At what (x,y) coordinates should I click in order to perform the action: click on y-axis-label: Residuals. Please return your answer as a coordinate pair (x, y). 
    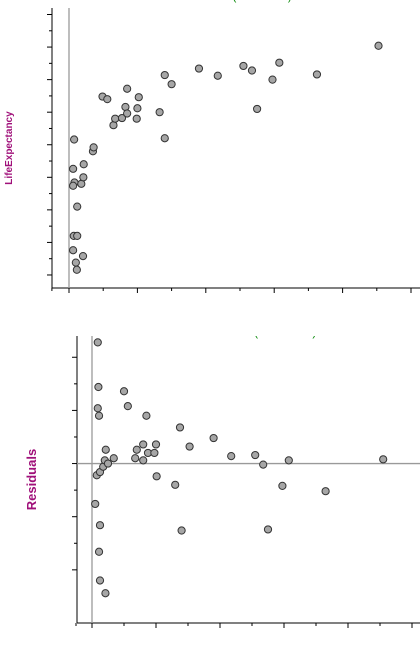
    Looking at the image, I should click on (31, 479).